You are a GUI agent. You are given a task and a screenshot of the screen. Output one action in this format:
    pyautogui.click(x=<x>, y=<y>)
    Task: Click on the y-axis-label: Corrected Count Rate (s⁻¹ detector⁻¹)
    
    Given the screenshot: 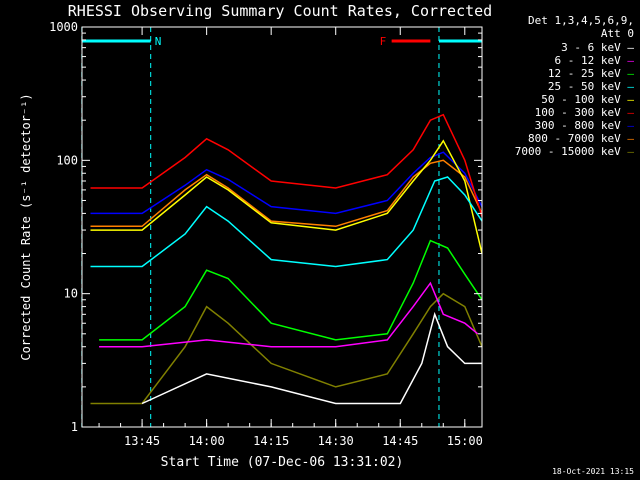 What is the action you would take?
    pyautogui.click(x=26, y=226)
    